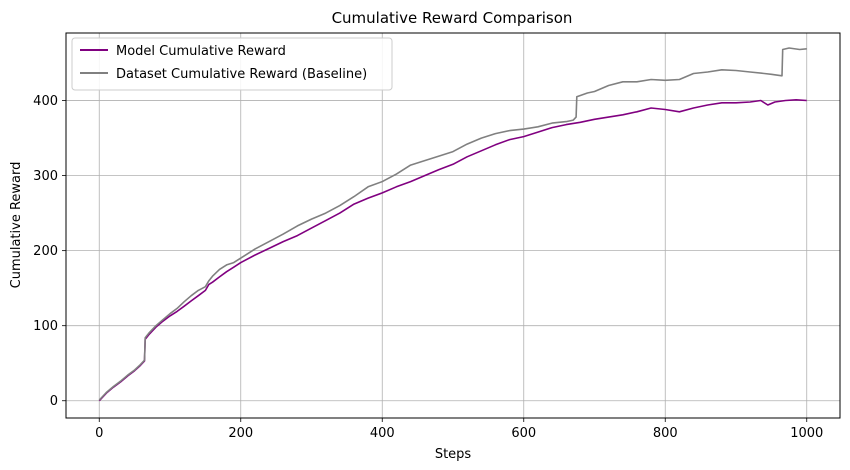 The image size is (850, 470). I want to click on x-tick-label: 200, so click(240, 433).